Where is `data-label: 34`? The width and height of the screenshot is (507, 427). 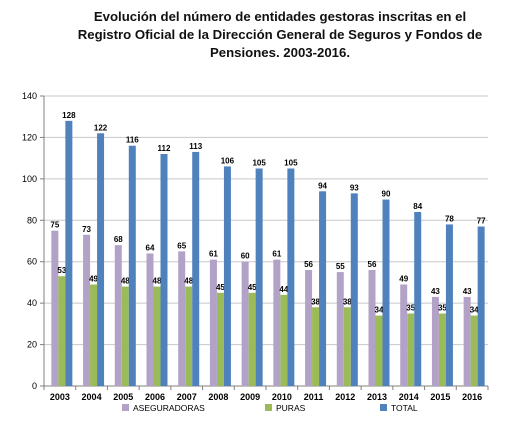
data-label: 34 is located at coordinates (474, 310).